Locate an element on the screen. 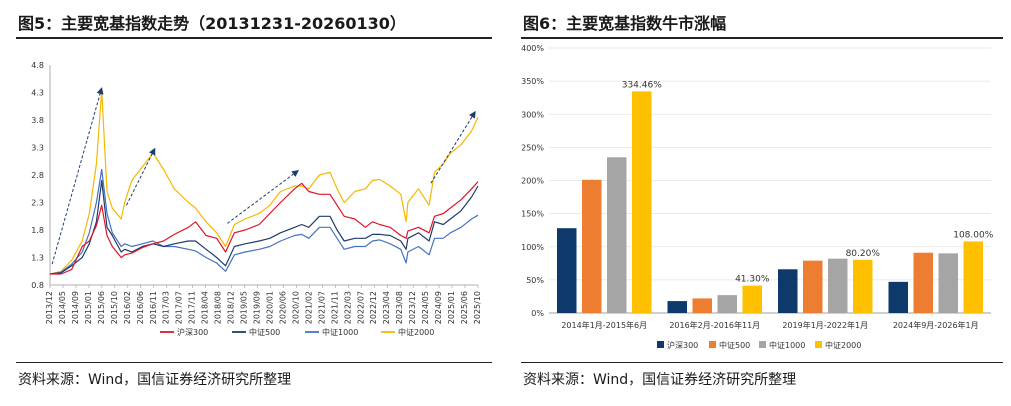 Image resolution: width=1011 pixels, height=406 pixels. category-label: 2024年9月-2026年1月 is located at coordinates (936, 325).